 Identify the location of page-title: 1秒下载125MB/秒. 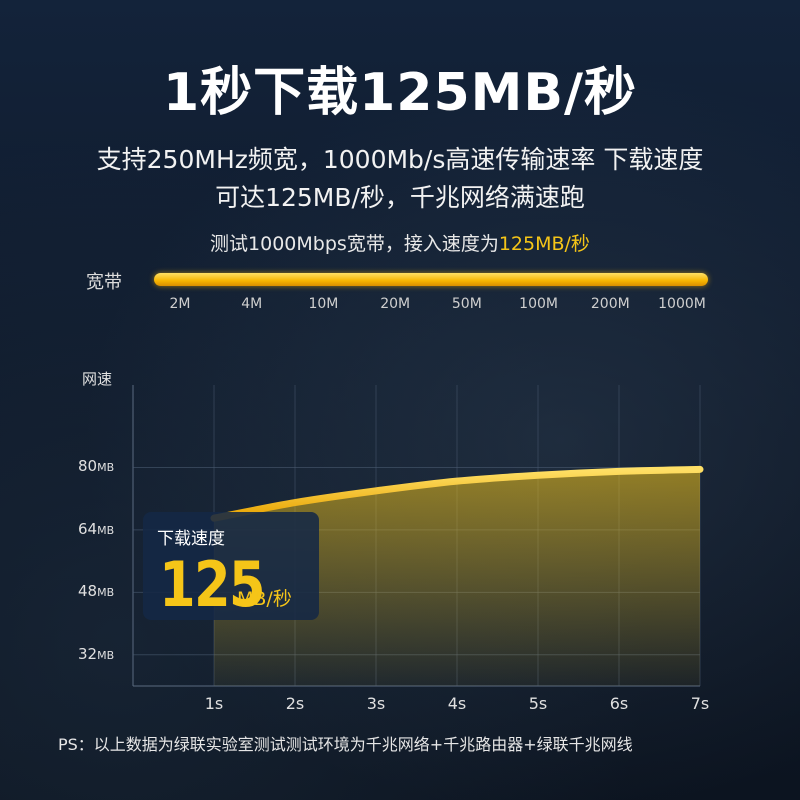
(400, 93).